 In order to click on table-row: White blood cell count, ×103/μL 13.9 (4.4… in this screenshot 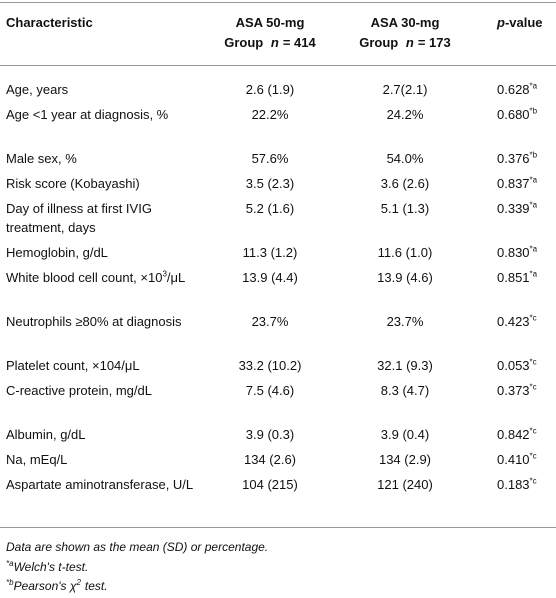, I will do `click(278, 287)`.